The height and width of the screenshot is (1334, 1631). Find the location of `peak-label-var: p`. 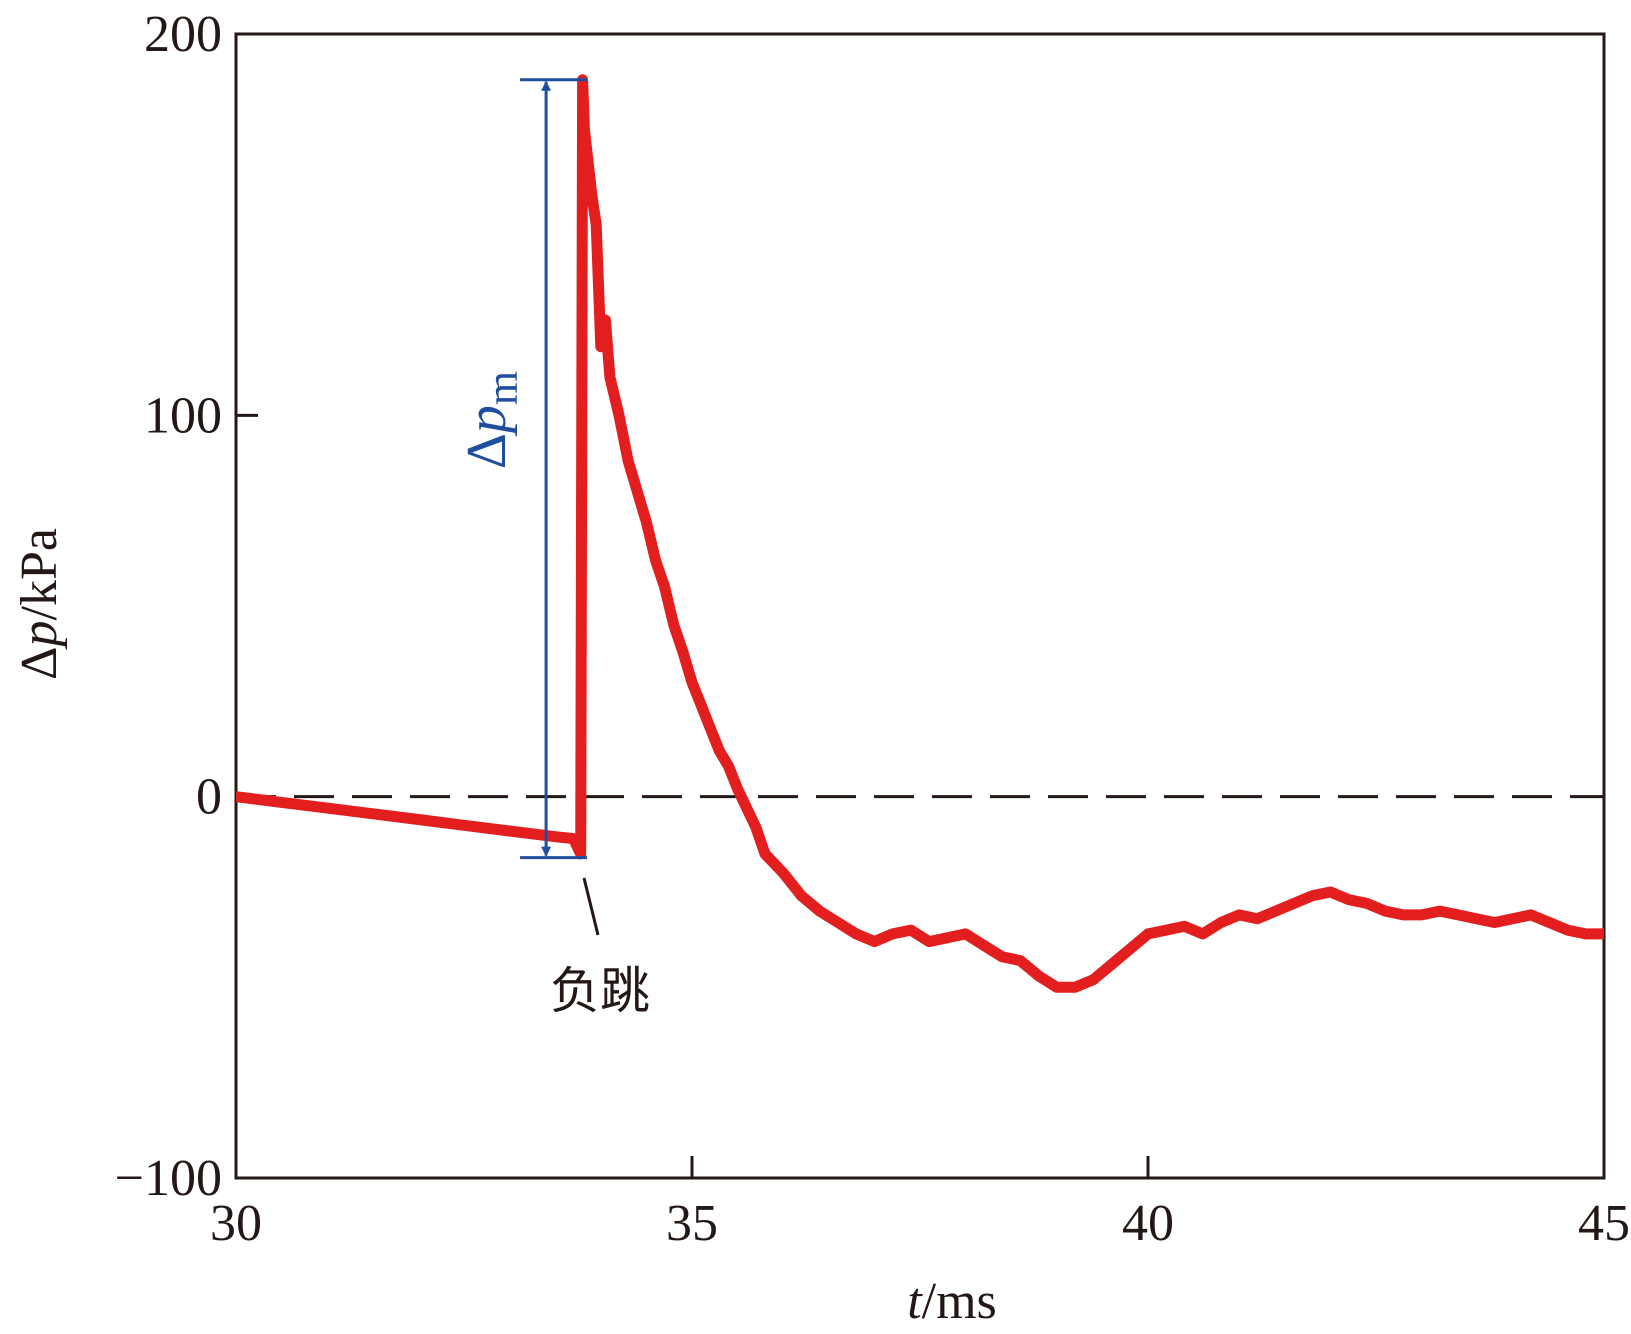

peak-label-var: p is located at coordinates (487, 421).